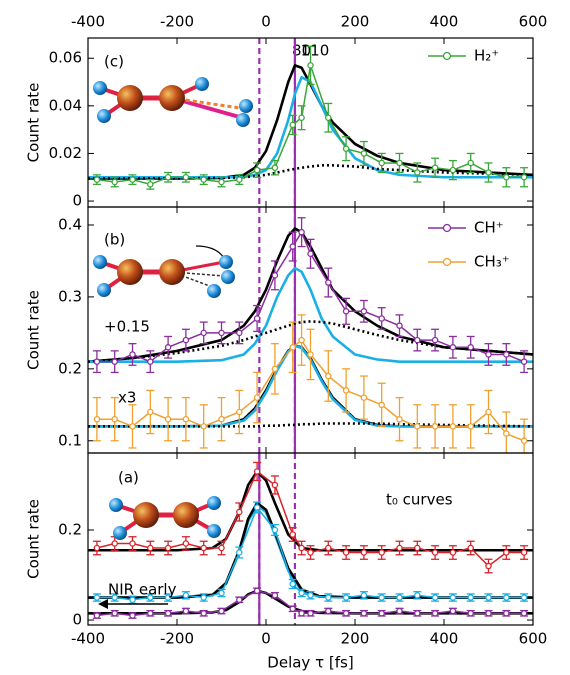 This screenshot has height=675, width=570. What do you see at coordinates (142, 590) in the screenshot?
I see `annotation: NIR early` at bounding box center [142, 590].